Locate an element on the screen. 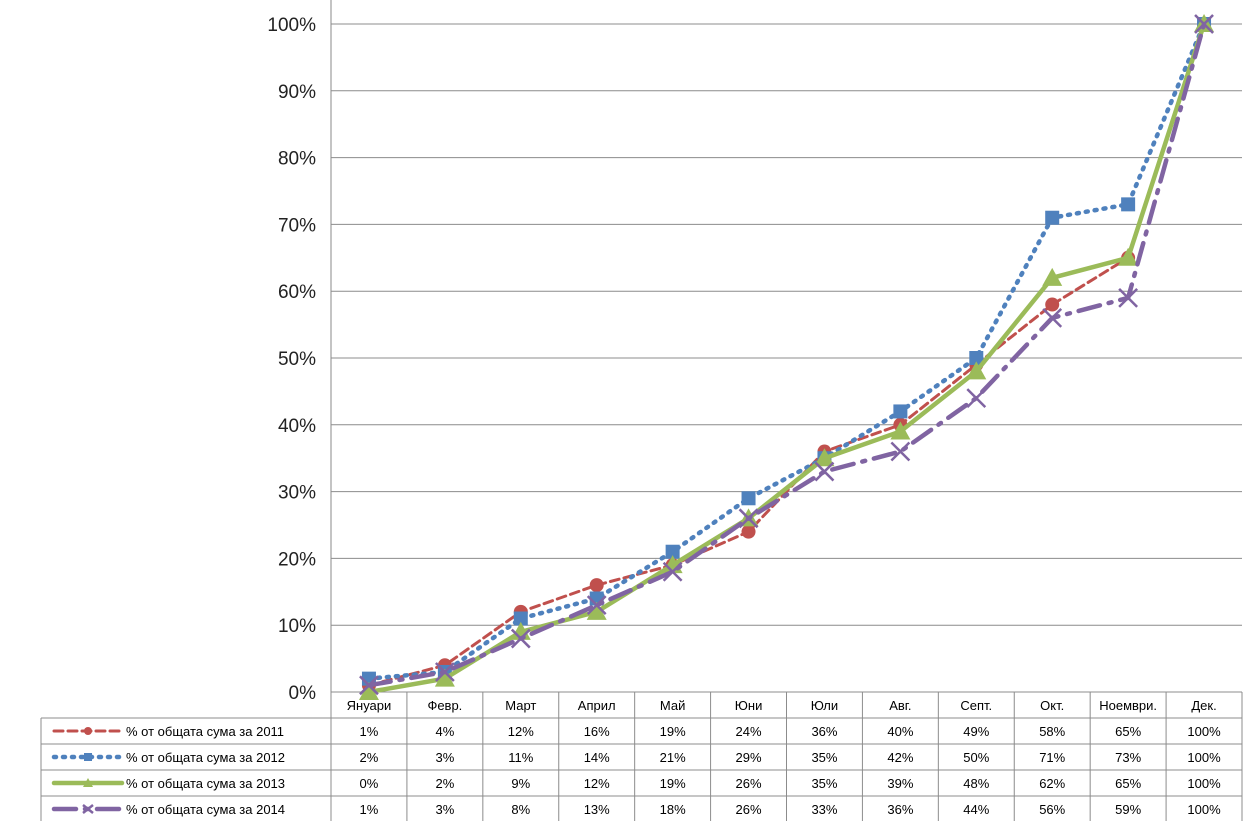 The height and width of the screenshot is (821, 1247). y-tick-label: 70% is located at coordinates (297, 225).